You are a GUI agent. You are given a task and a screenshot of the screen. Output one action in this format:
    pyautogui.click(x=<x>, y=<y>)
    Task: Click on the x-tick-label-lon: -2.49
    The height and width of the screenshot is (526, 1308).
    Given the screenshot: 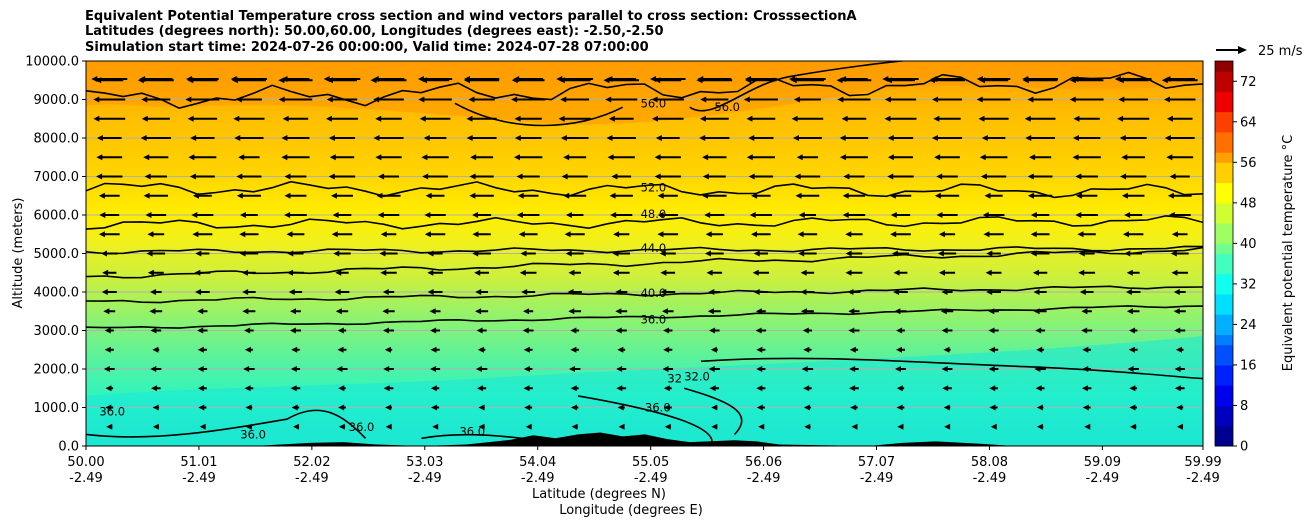 What is the action you would take?
    pyautogui.click(x=199, y=478)
    